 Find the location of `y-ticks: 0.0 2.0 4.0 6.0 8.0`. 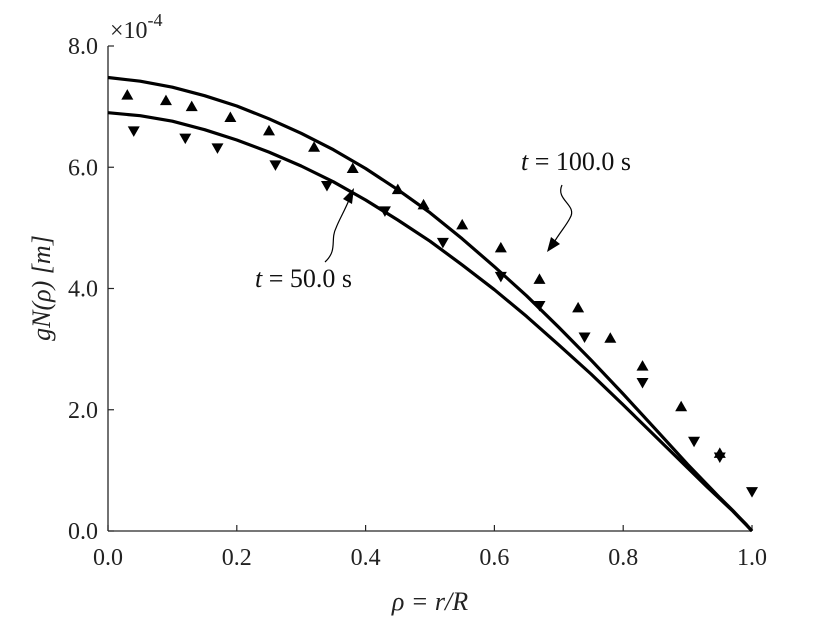

y-ticks: 0.0 2.0 4.0 6.0 8.0 is located at coordinates (91, 289).